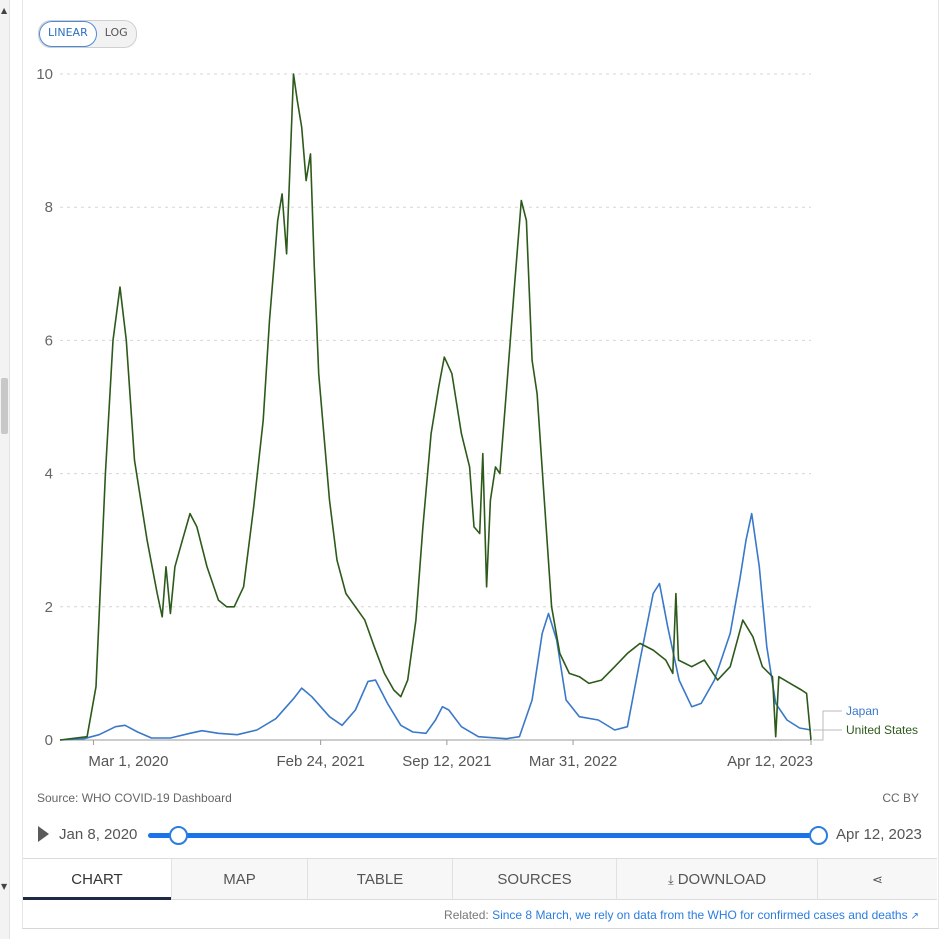  What do you see at coordinates (43, 834) in the screenshot?
I see `play-icon` at bounding box center [43, 834].